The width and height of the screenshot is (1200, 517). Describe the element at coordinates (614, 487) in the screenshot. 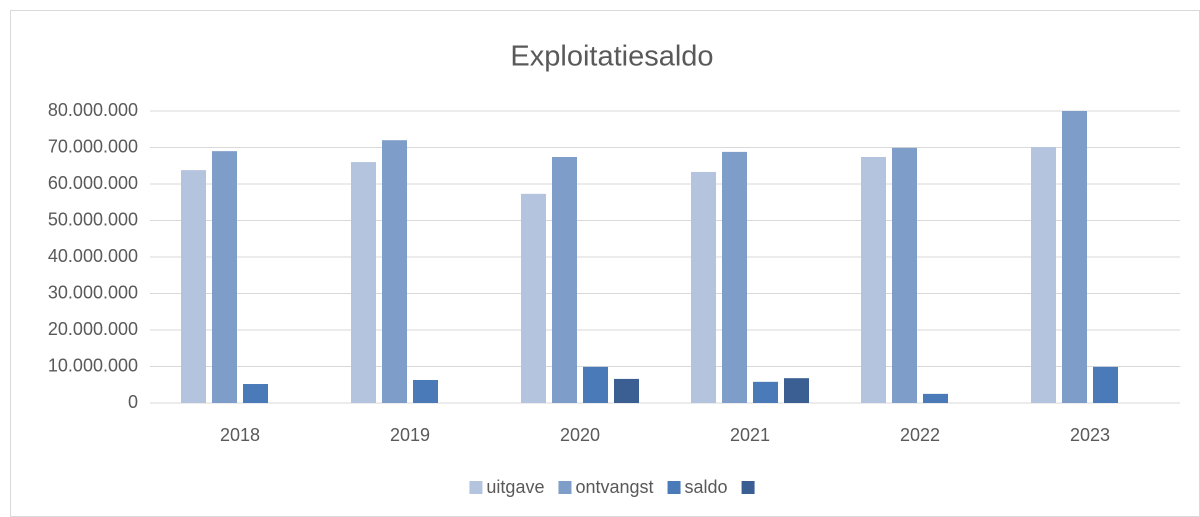

I see `legend-label: ontvangst` at that location.